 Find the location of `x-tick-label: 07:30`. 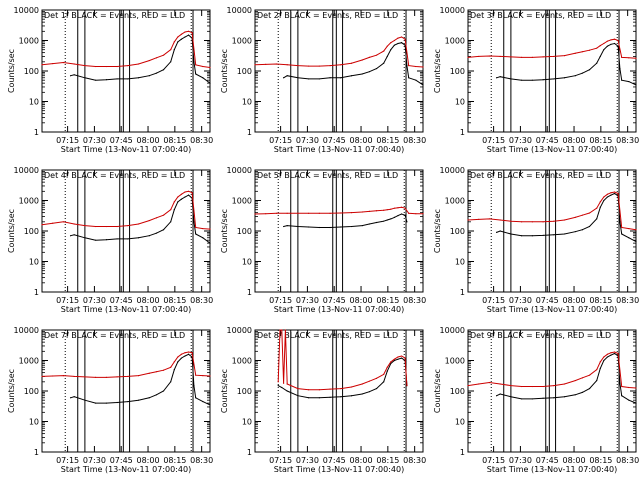

x-tick-label: 07:30 is located at coordinates (94, 140).